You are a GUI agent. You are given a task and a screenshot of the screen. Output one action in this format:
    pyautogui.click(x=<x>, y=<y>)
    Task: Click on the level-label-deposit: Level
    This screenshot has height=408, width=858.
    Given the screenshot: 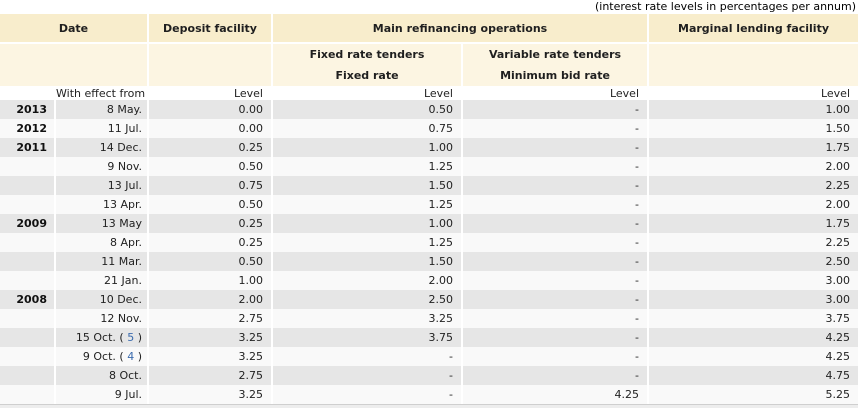 What is the action you would take?
    pyautogui.click(x=210, y=93)
    